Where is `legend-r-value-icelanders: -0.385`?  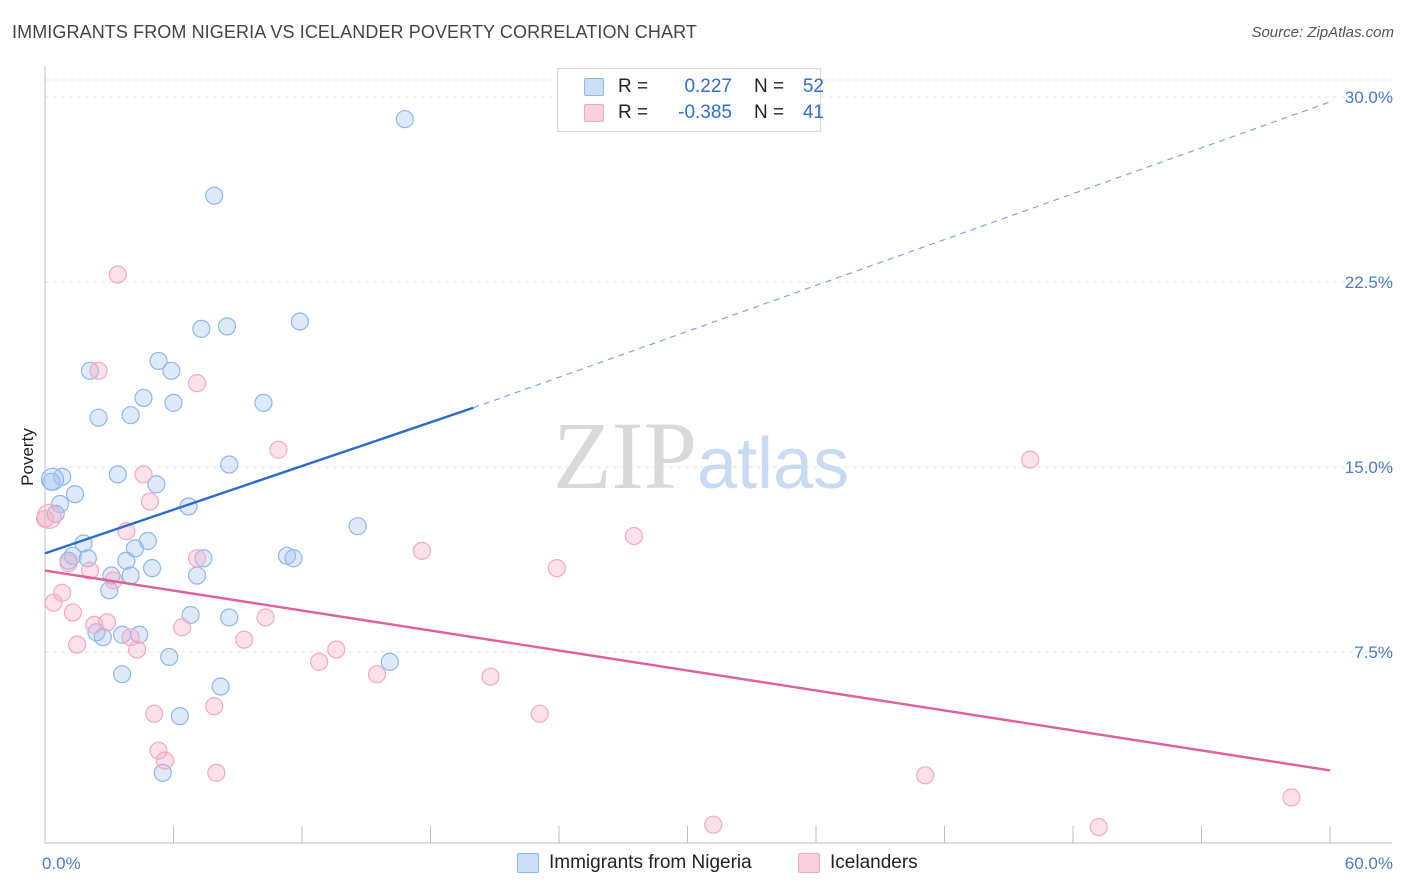 legend-r-value-icelanders: -0.385 is located at coordinates (705, 112).